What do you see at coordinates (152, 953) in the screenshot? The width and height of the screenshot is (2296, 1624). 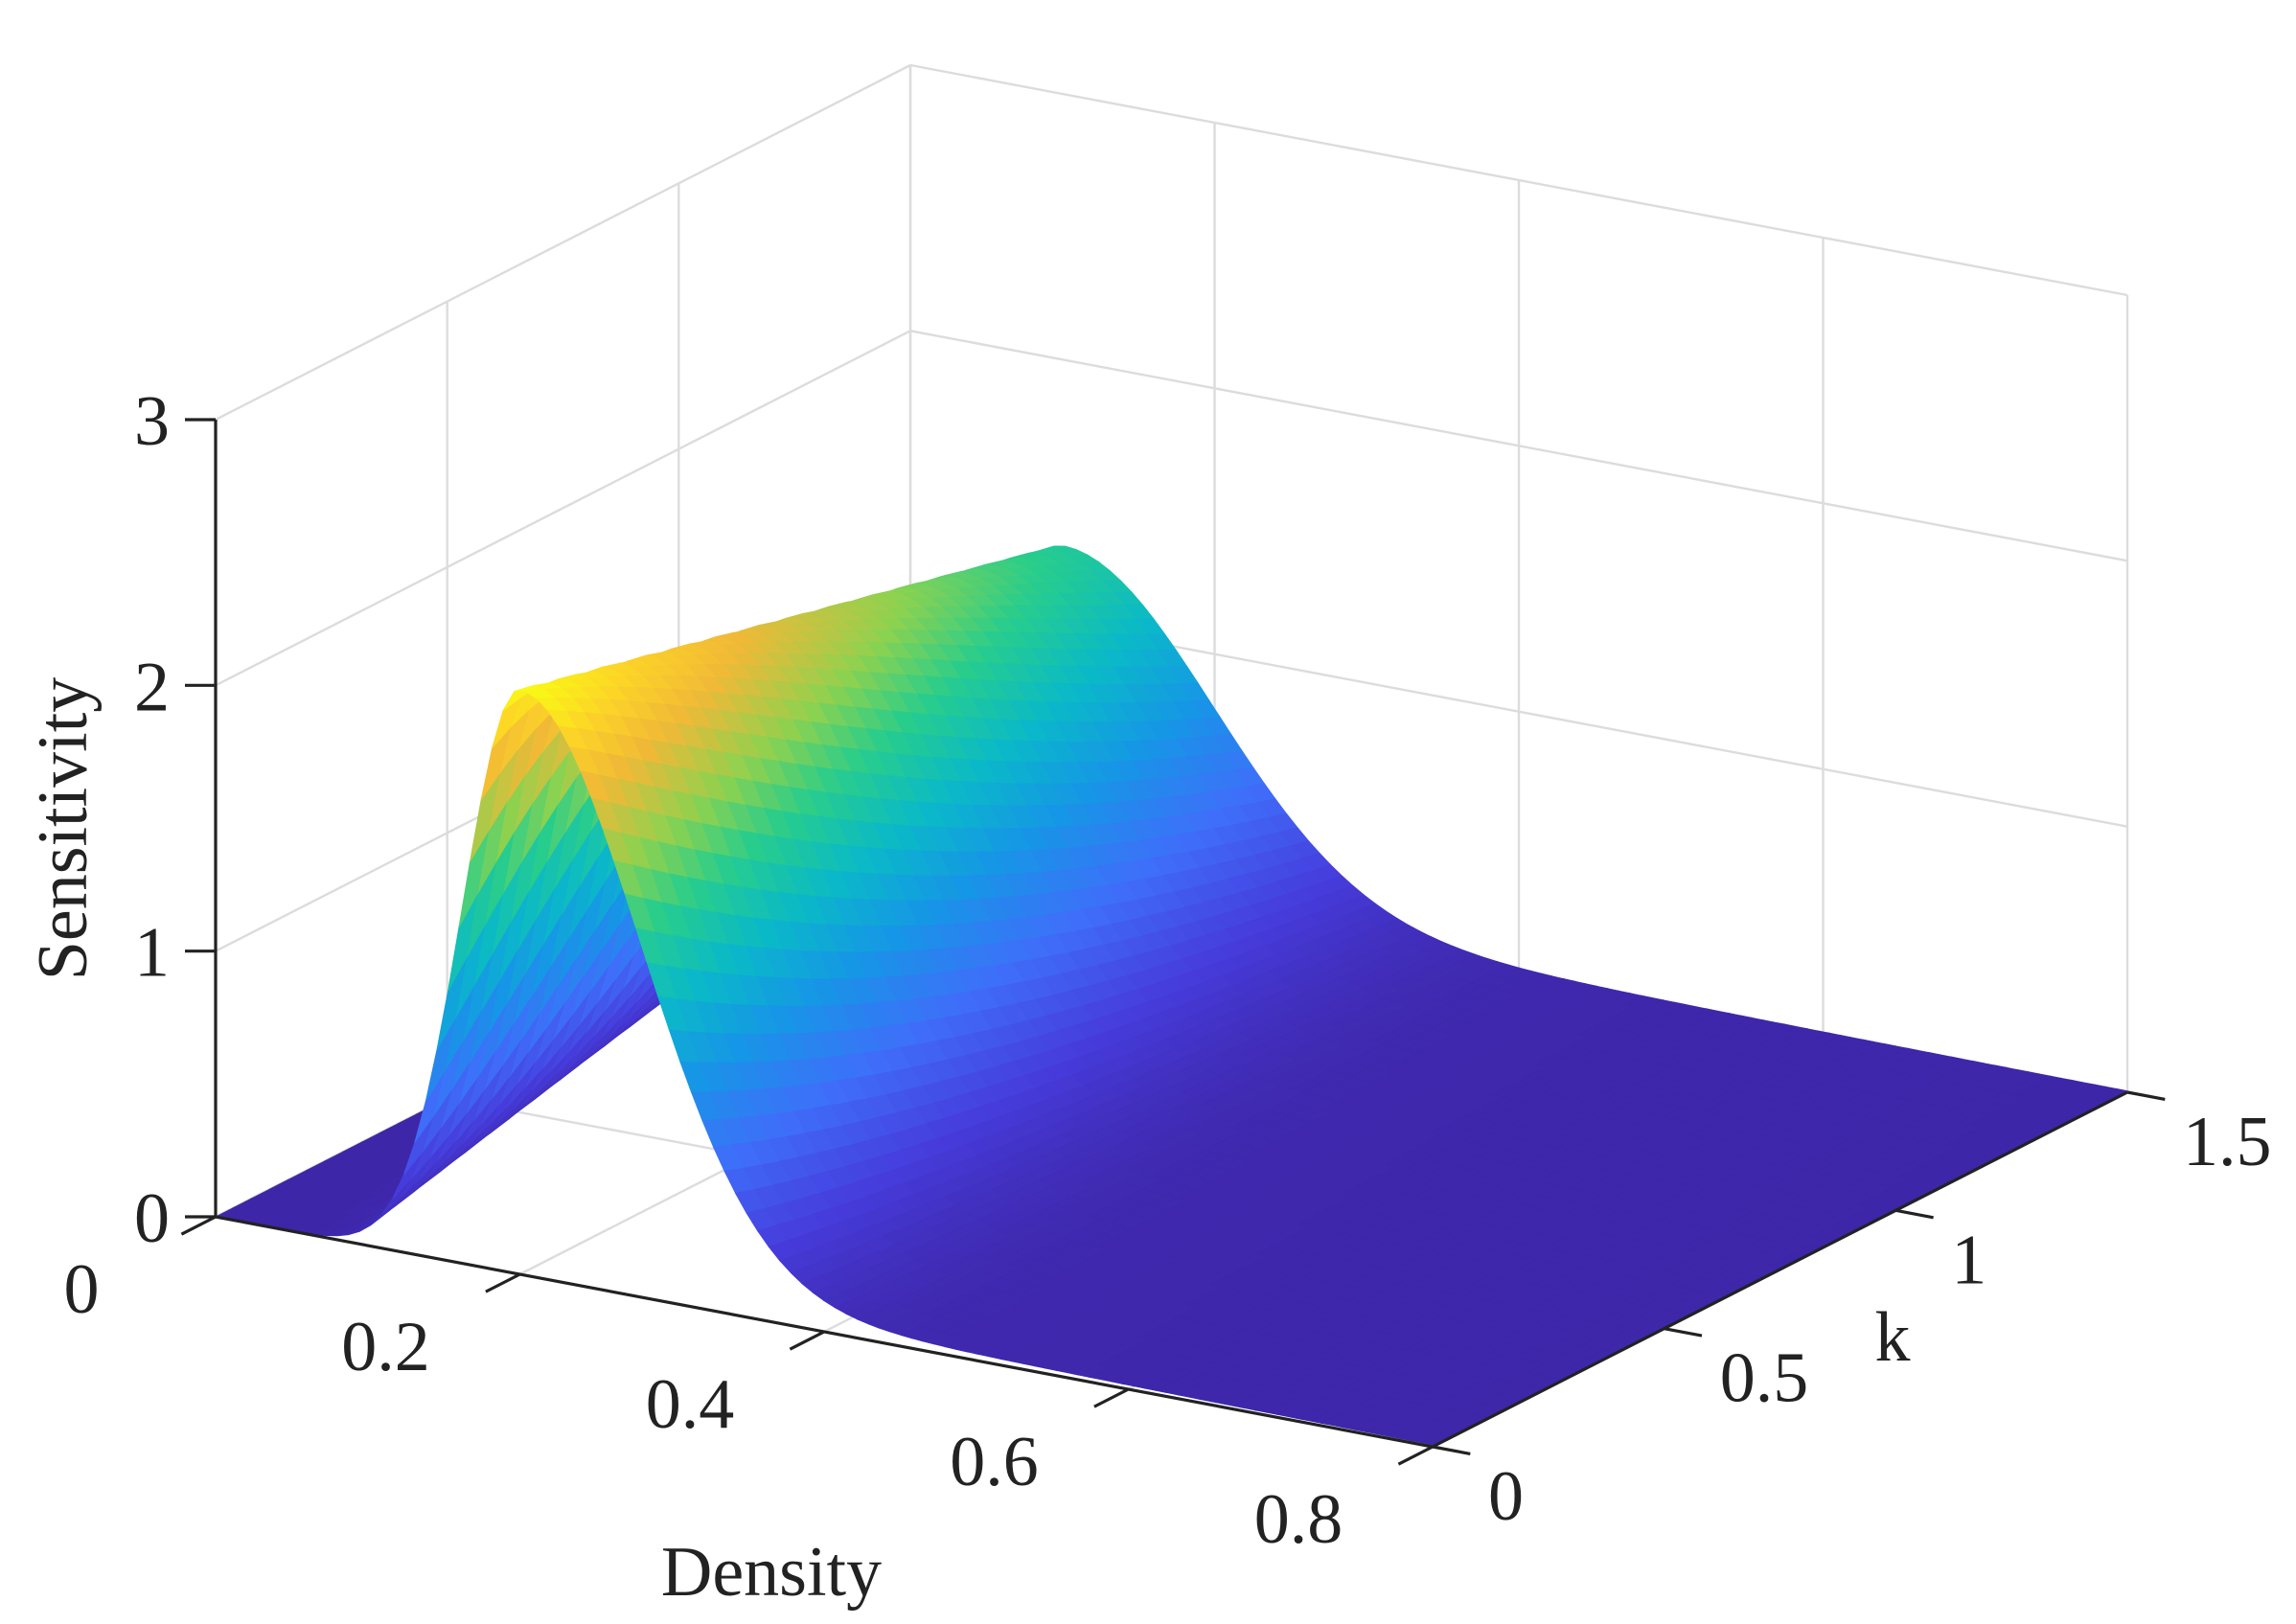 I see `z-tick-label: 1` at bounding box center [152, 953].